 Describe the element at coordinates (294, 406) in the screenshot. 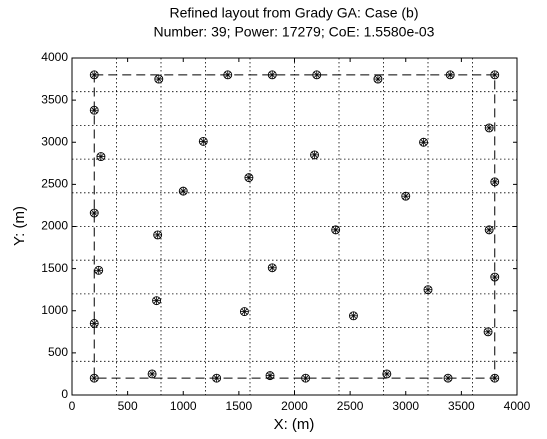

I see `x-tick-label: 2000` at that location.